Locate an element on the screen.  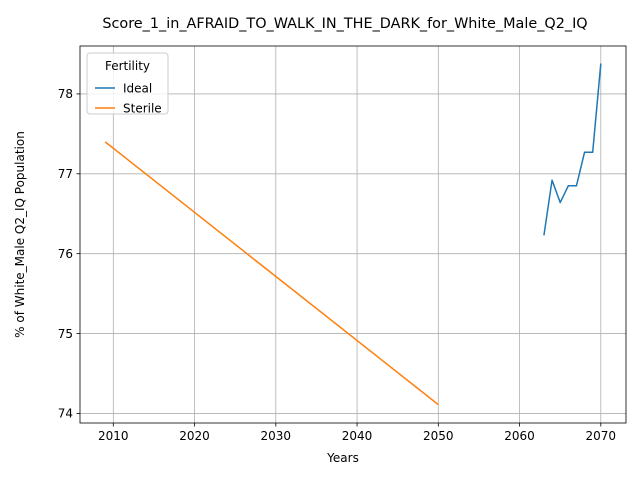
x-tick-label: 2050 is located at coordinates (438, 436).